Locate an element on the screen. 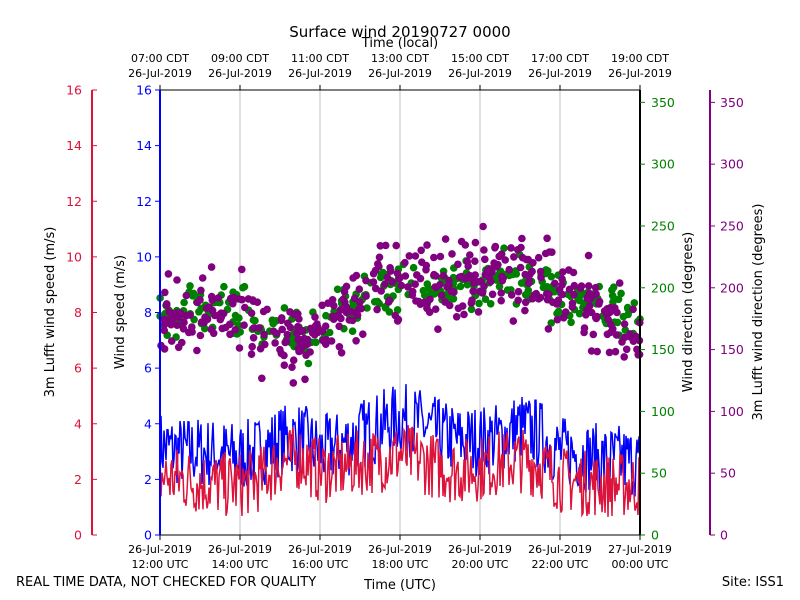 Image resolution: width=800 pixels, height=600 pixels. wind-direction-tick-label: 200 is located at coordinates (663, 287).